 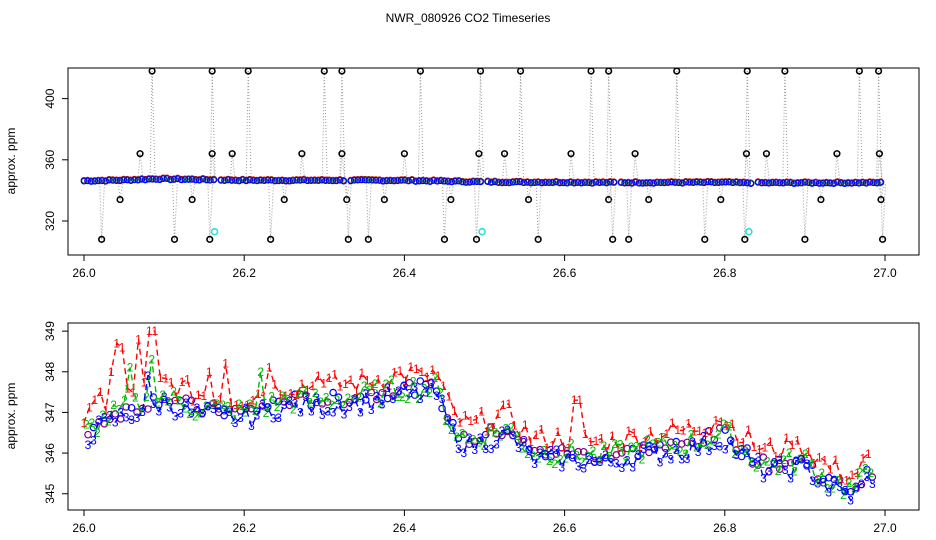 I want to click on top-y-tick-label: 400, so click(x=50, y=98).